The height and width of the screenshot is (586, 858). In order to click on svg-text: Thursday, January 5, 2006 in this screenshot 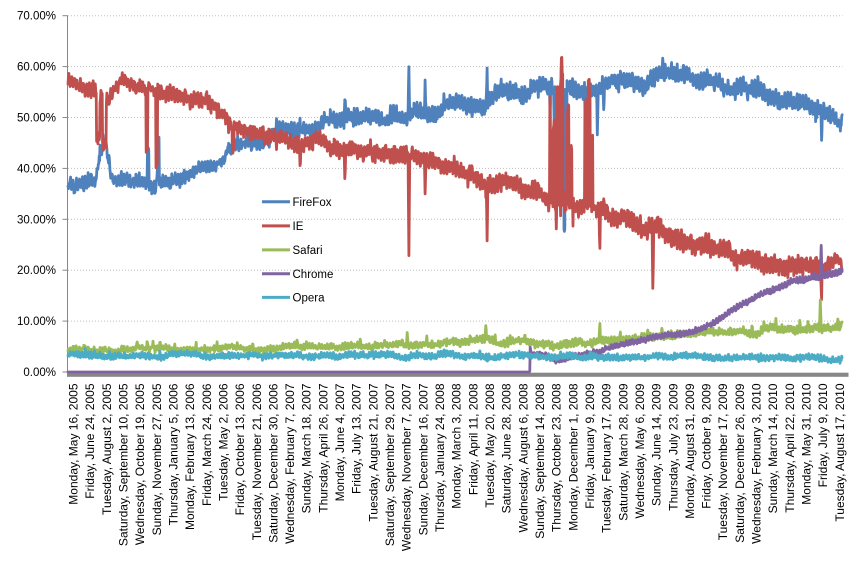, I will do `click(174, 454)`.